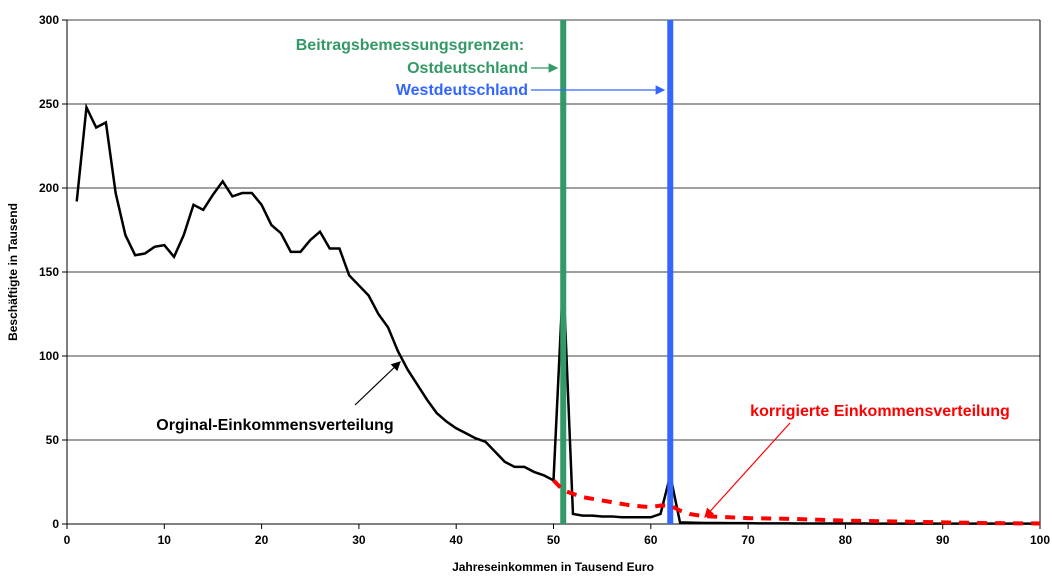  What do you see at coordinates (262, 540) in the screenshot?
I see `x-tick-label: 20` at bounding box center [262, 540].